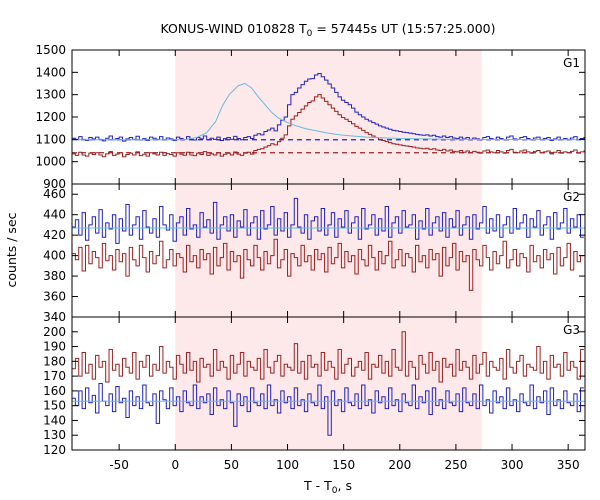 The width and height of the screenshot is (600, 500). Describe the element at coordinates (327, 487) in the screenshot. I see `x-axis-label: T - T0, s` at that location.